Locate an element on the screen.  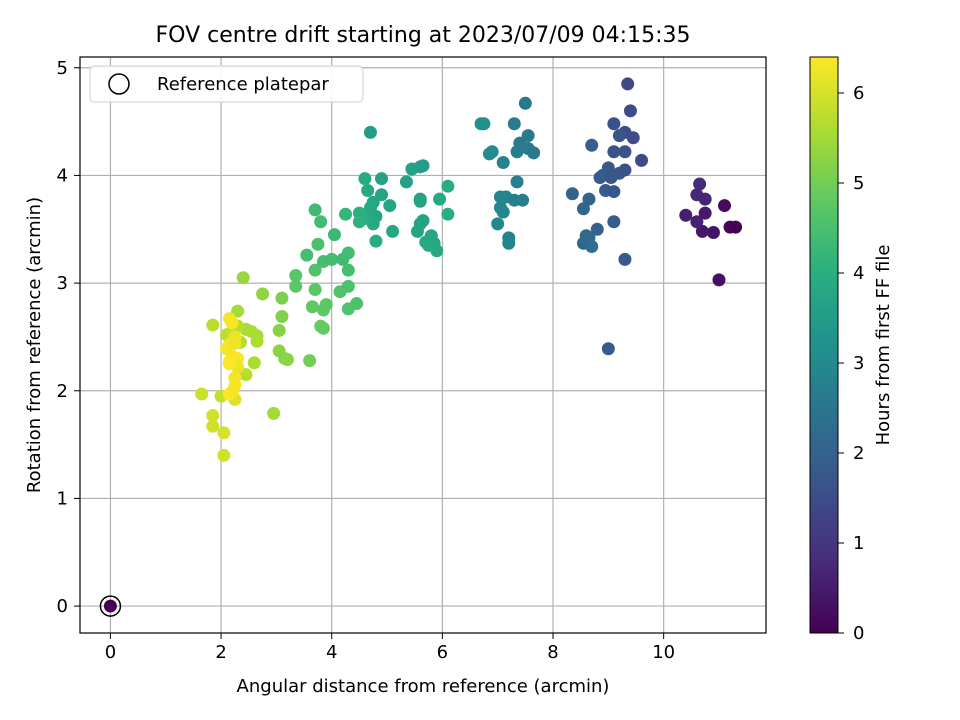
y-tick-label: 2 is located at coordinates (62, 391).